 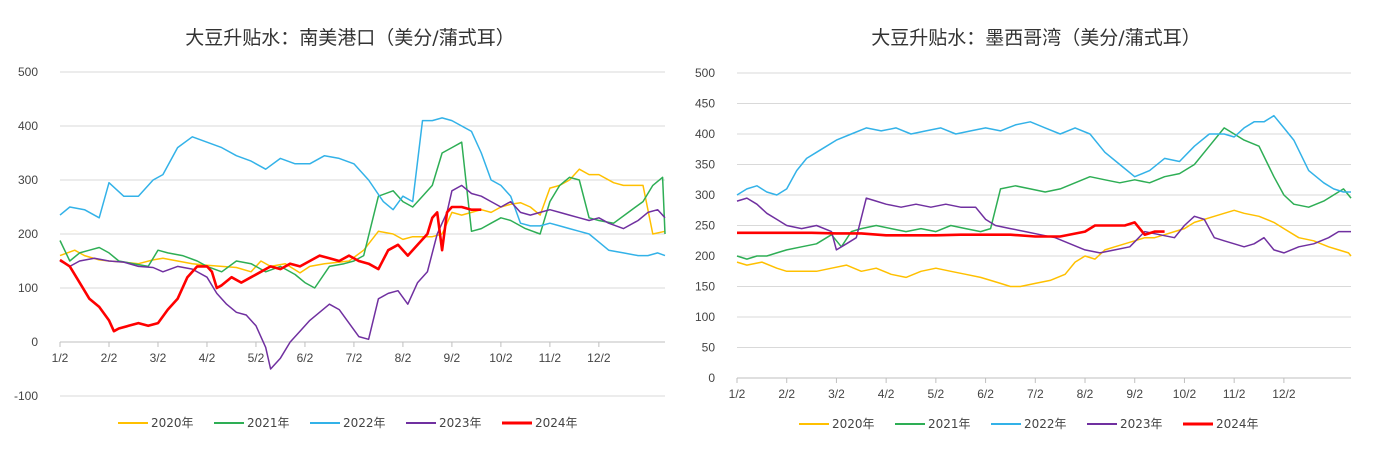 I want to click on y-tick-label: 350, so click(x=705, y=165).